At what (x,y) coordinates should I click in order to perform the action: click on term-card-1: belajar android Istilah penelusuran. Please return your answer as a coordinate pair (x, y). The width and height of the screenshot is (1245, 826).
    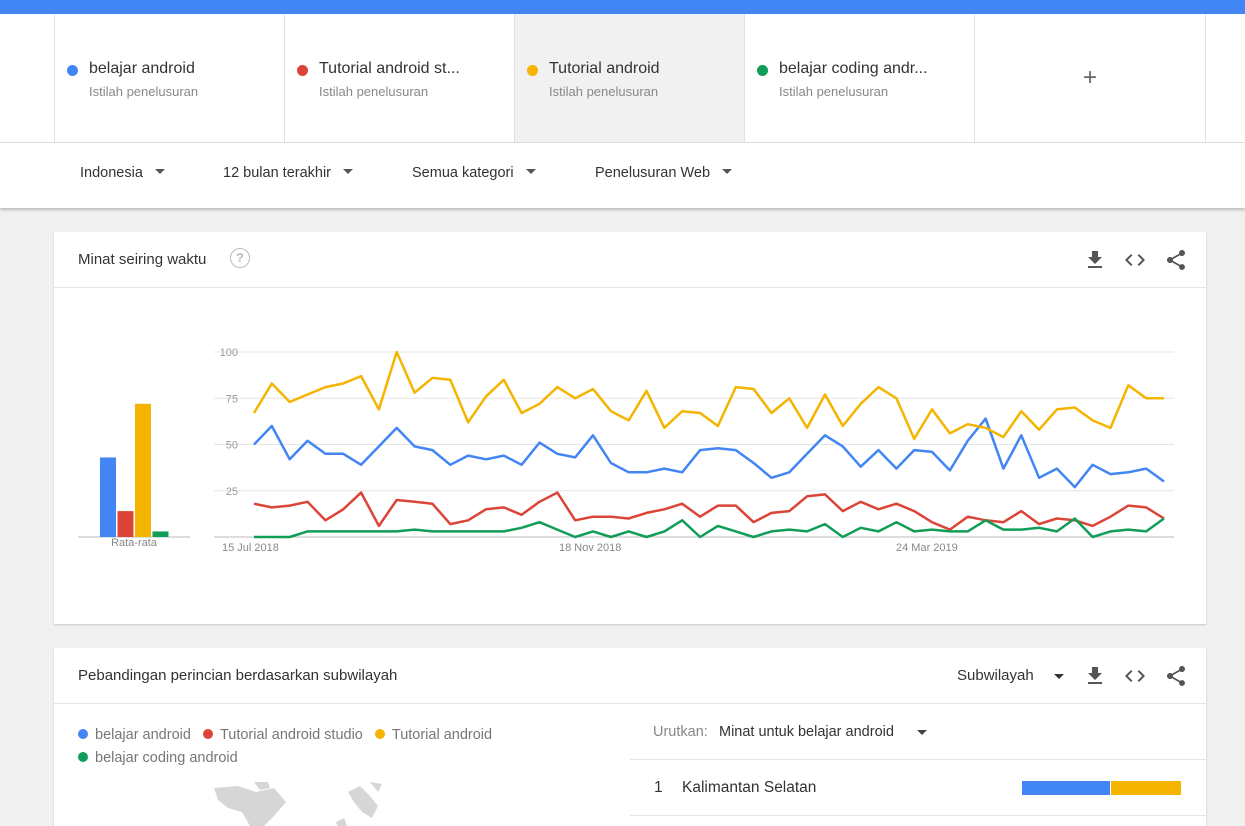
    Looking at the image, I should click on (169, 78).